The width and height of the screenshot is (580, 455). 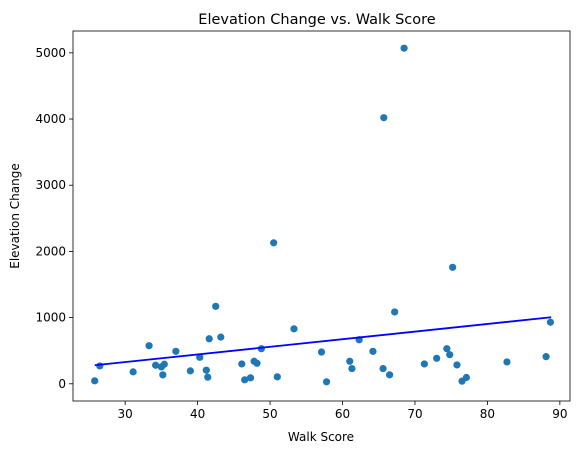 I want to click on x-tick-label: 50, so click(x=269, y=414).